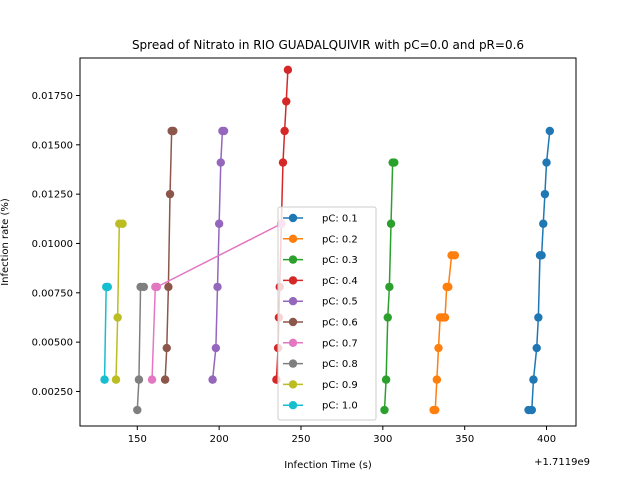 The image size is (640, 480). I want to click on legend-item: pC: 0.5, so click(320, 302).